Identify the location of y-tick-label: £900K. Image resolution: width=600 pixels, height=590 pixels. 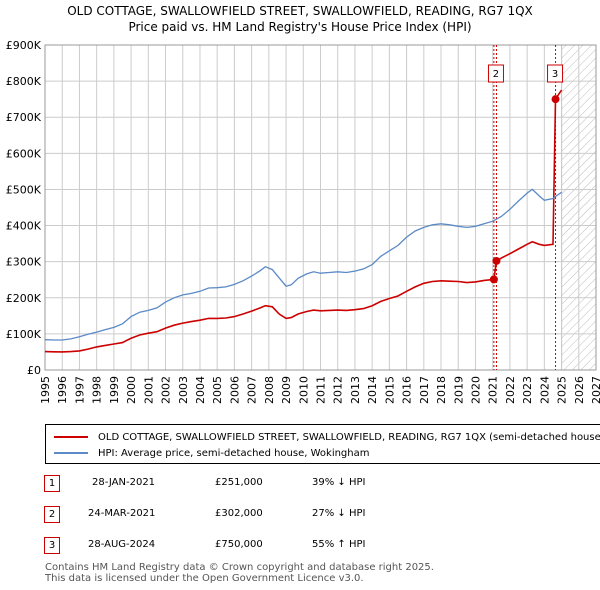
(24, 45).